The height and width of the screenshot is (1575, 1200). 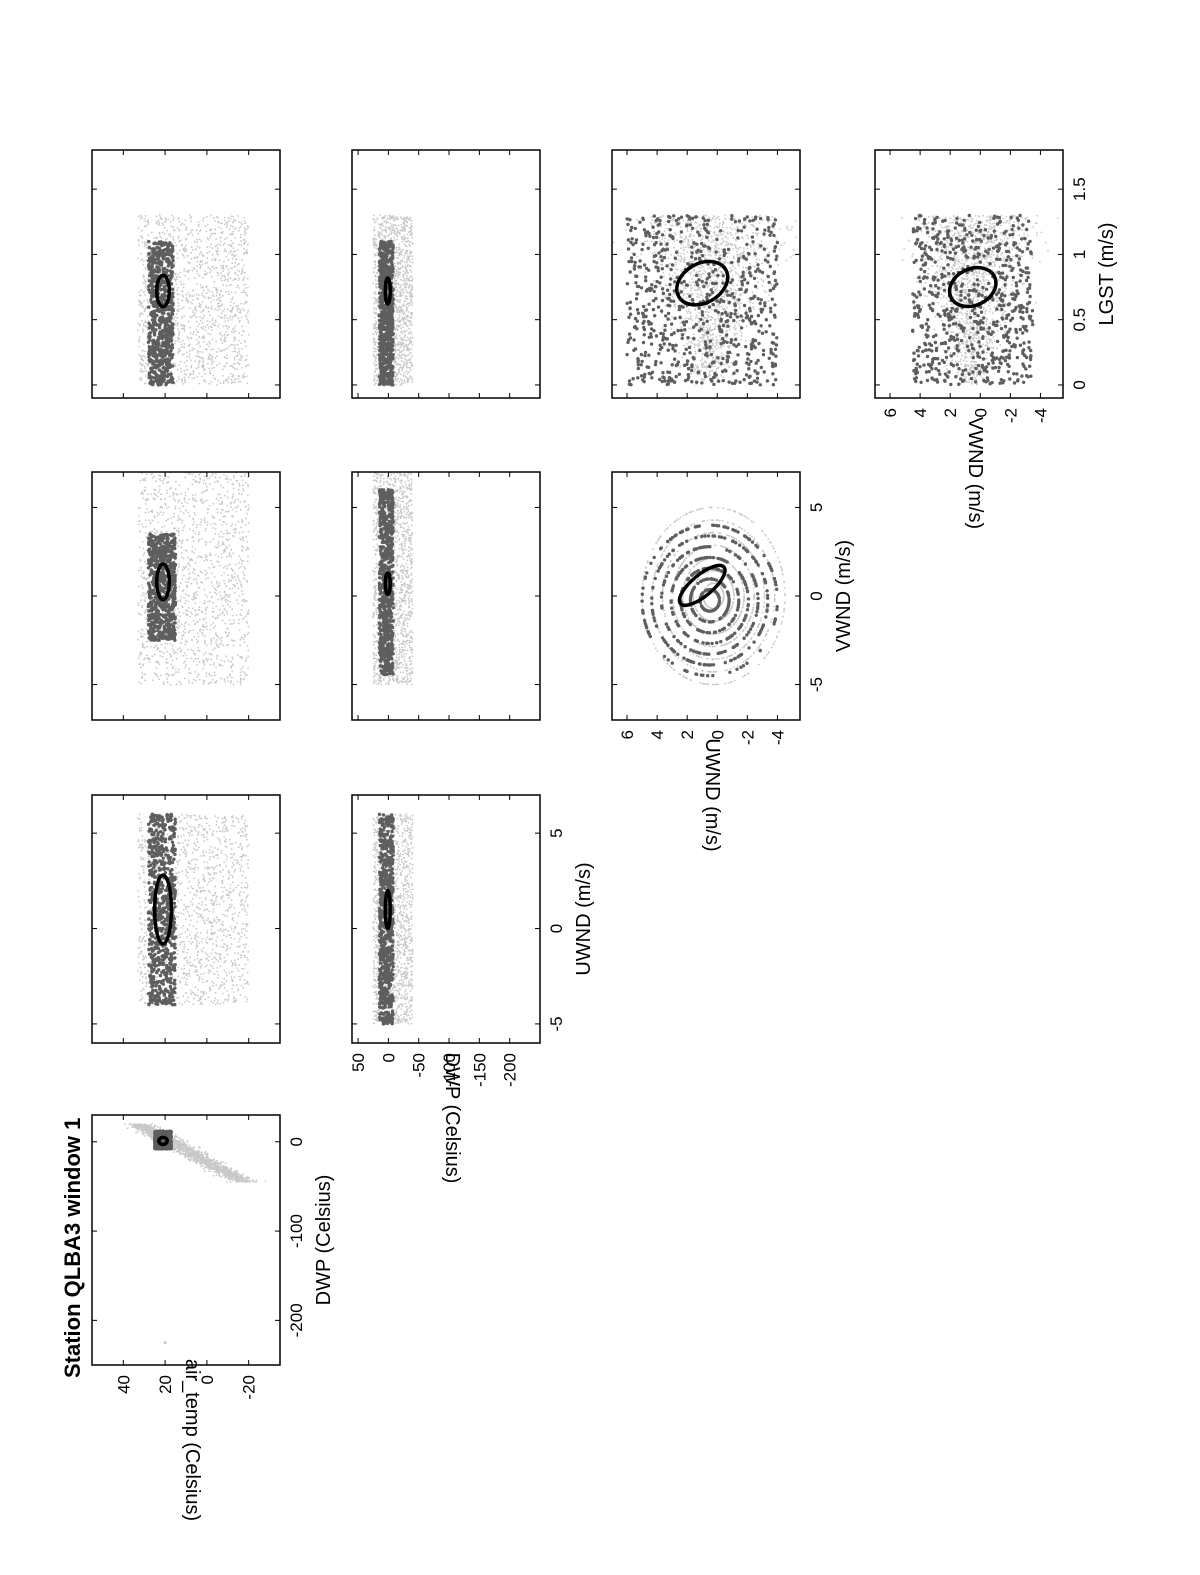 I want to click on x-axis-label: UWND (m/s), so click(x=584, y=918).